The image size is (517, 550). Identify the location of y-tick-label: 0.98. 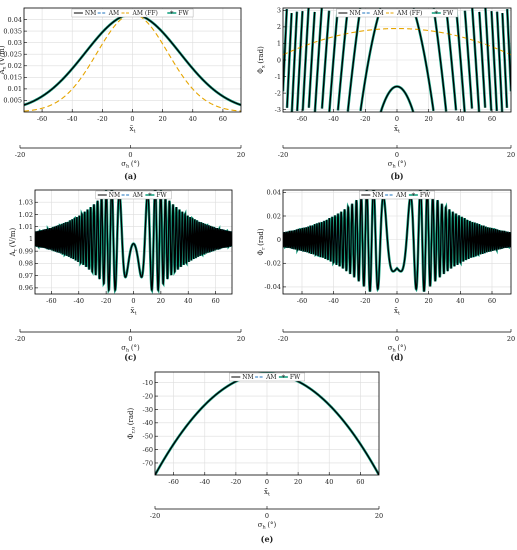
(26, 264).